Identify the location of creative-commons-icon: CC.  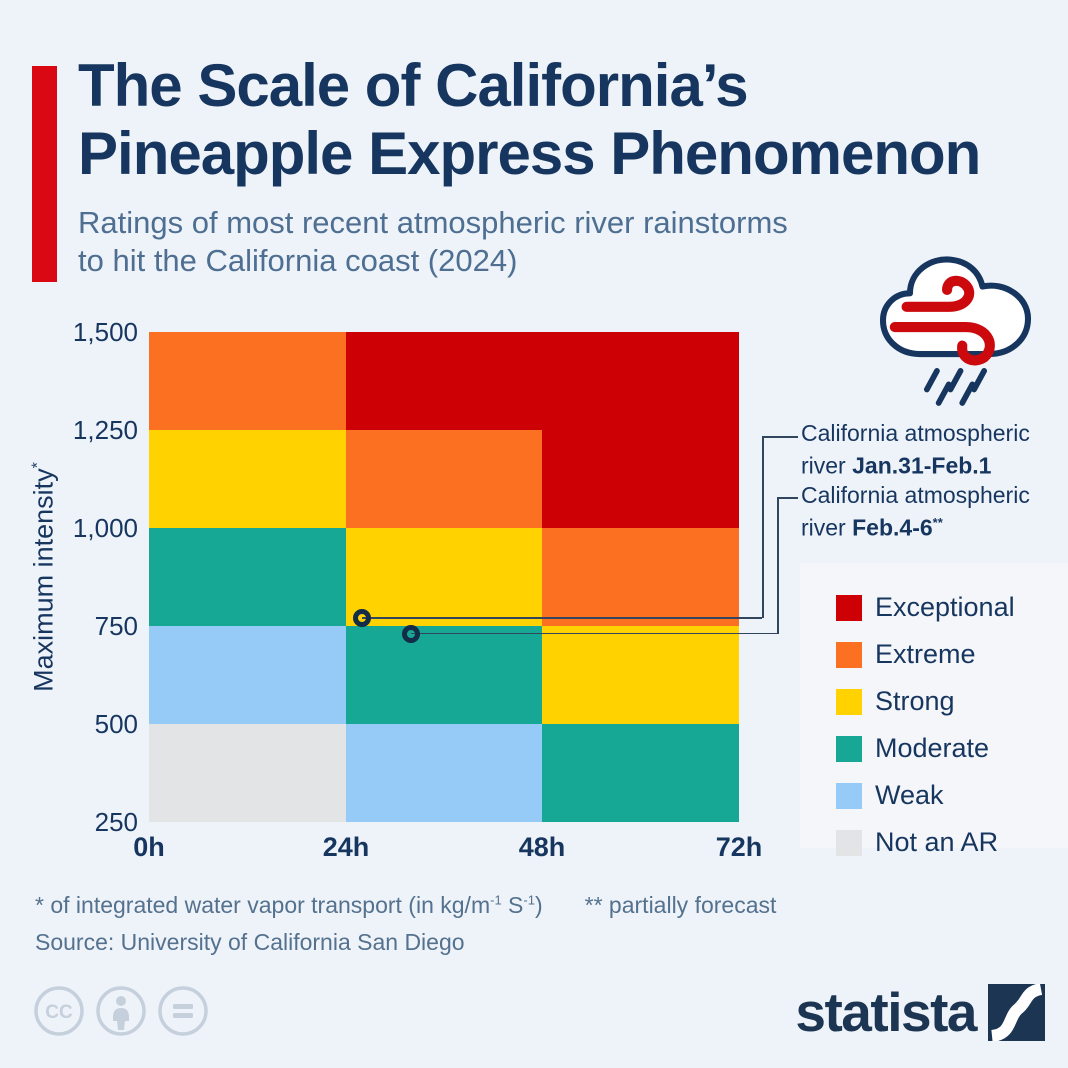
(59, 1011).